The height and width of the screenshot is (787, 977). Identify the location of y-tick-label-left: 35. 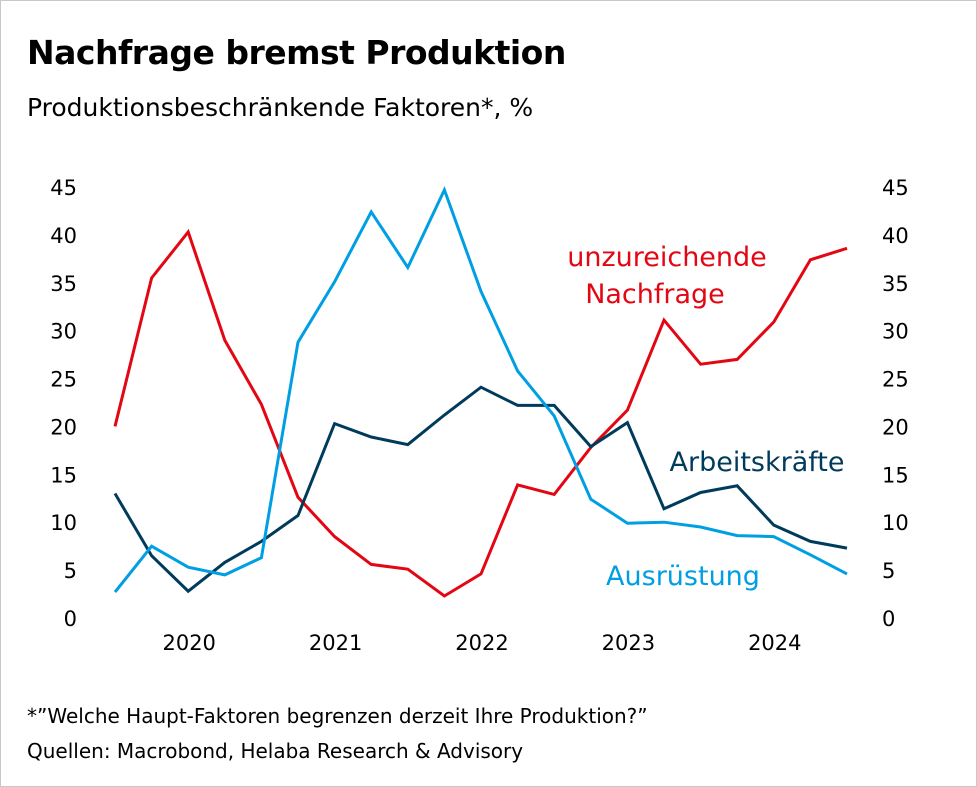
(63, 284).